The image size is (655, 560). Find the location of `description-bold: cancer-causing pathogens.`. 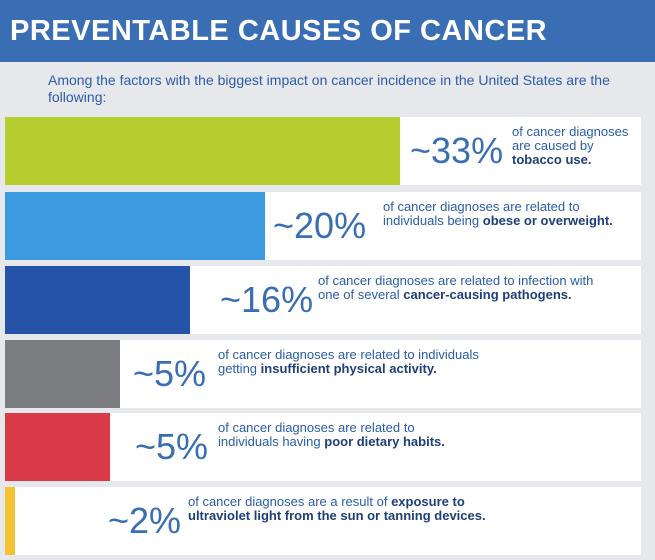

description-bold: cancer-causing pathogens. is located at coordinates (487, 294).